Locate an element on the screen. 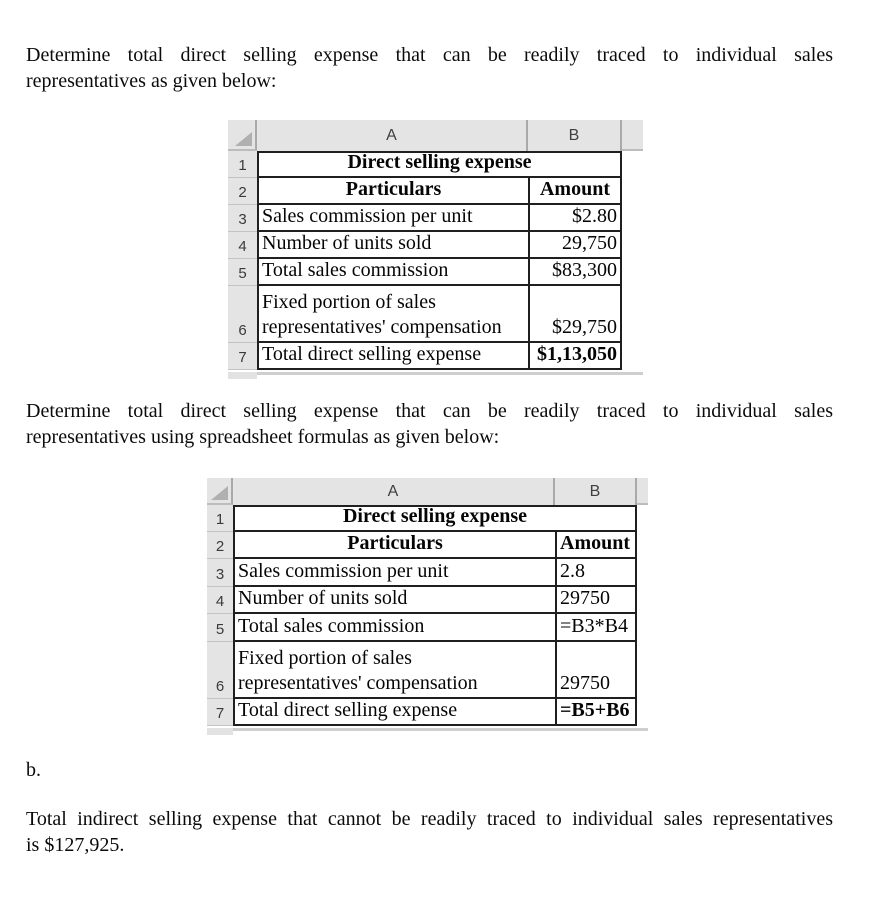  table-row-7: 7 Total direct selling expense $1,13,050 is located at coordinates (435, 356).